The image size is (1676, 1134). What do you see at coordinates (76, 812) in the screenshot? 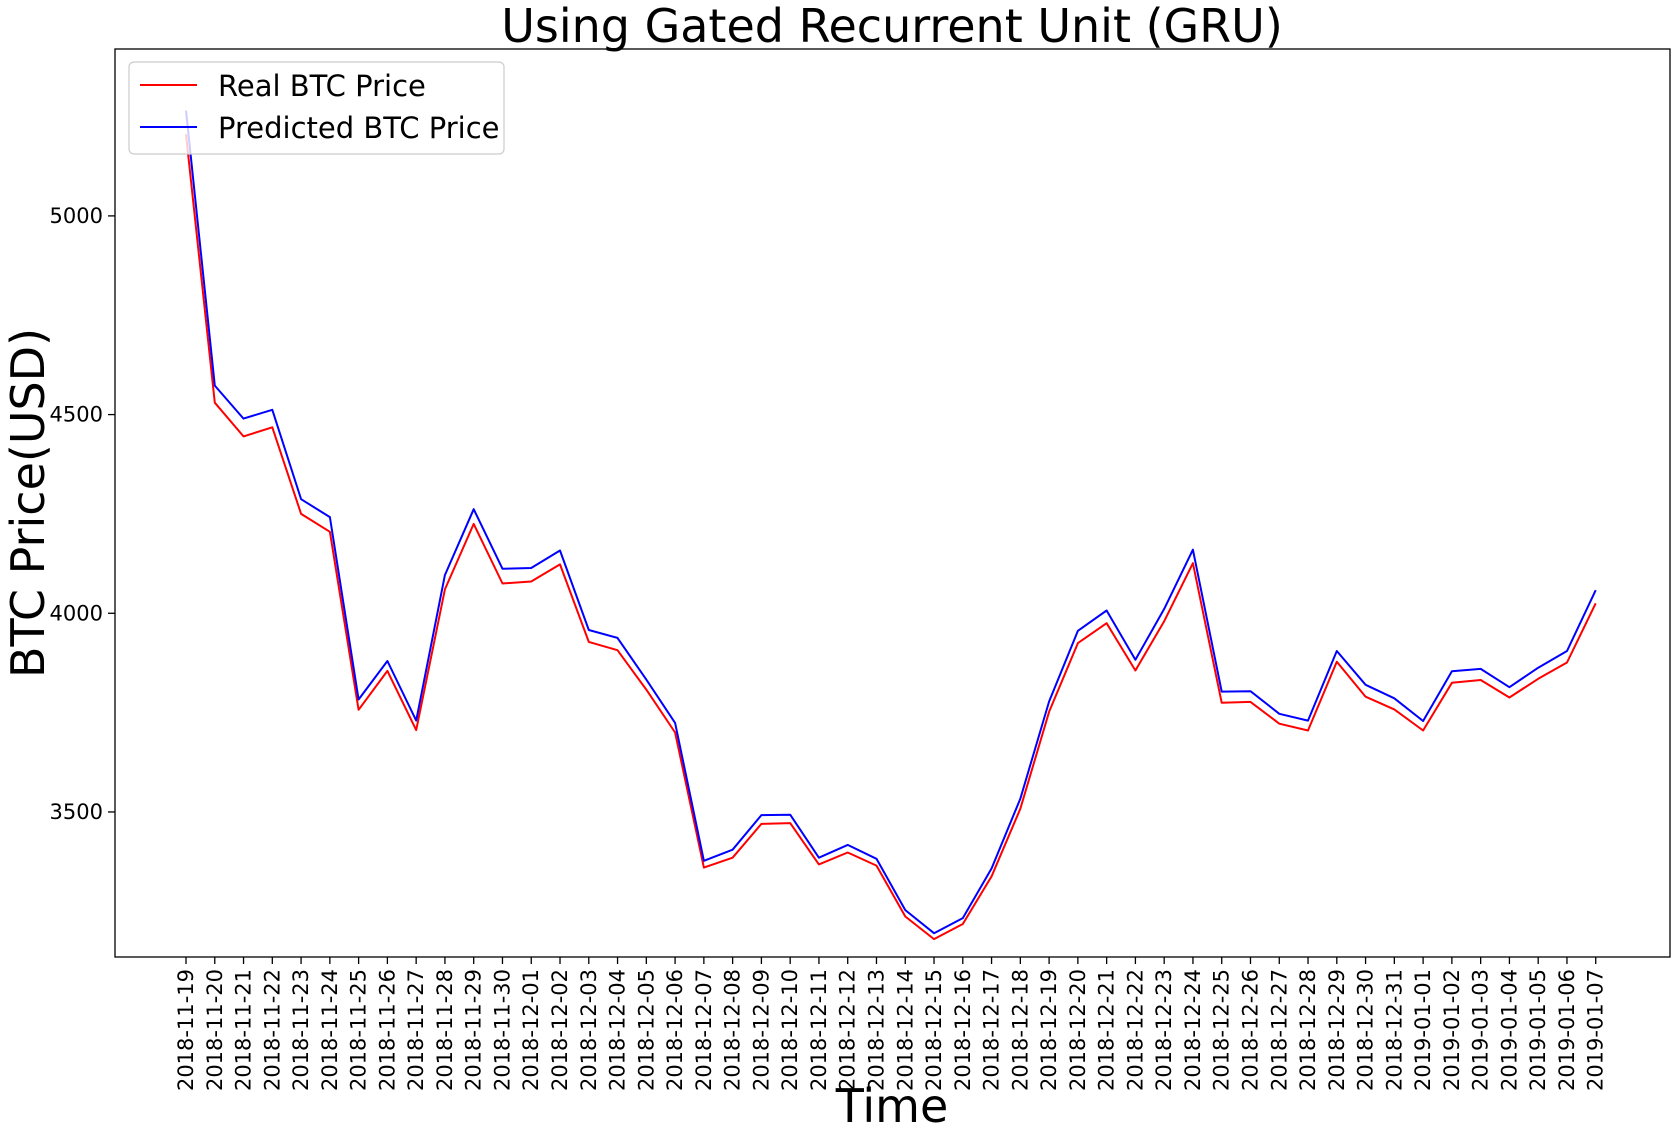
I see `y-tick-label: 3500` at bounding box center [76, 812].